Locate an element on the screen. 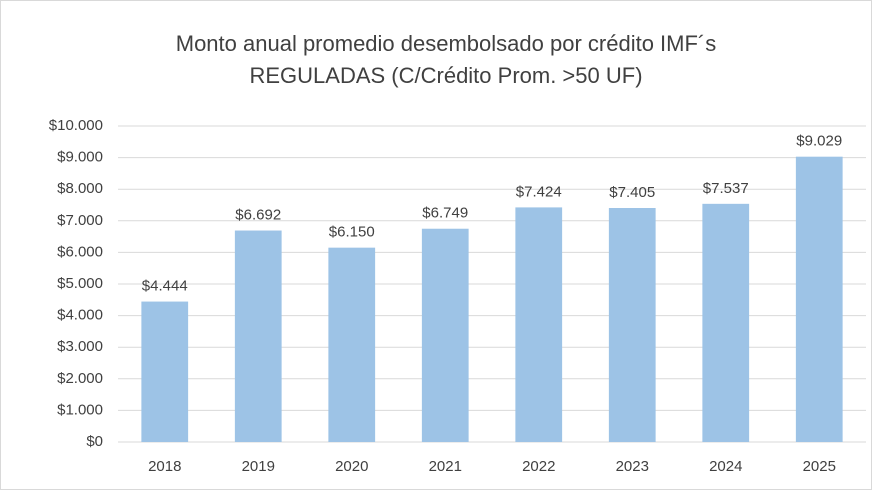 This screenshot has height=490, width=872. data-label: $7.537 is located at coordinates (726, 188).